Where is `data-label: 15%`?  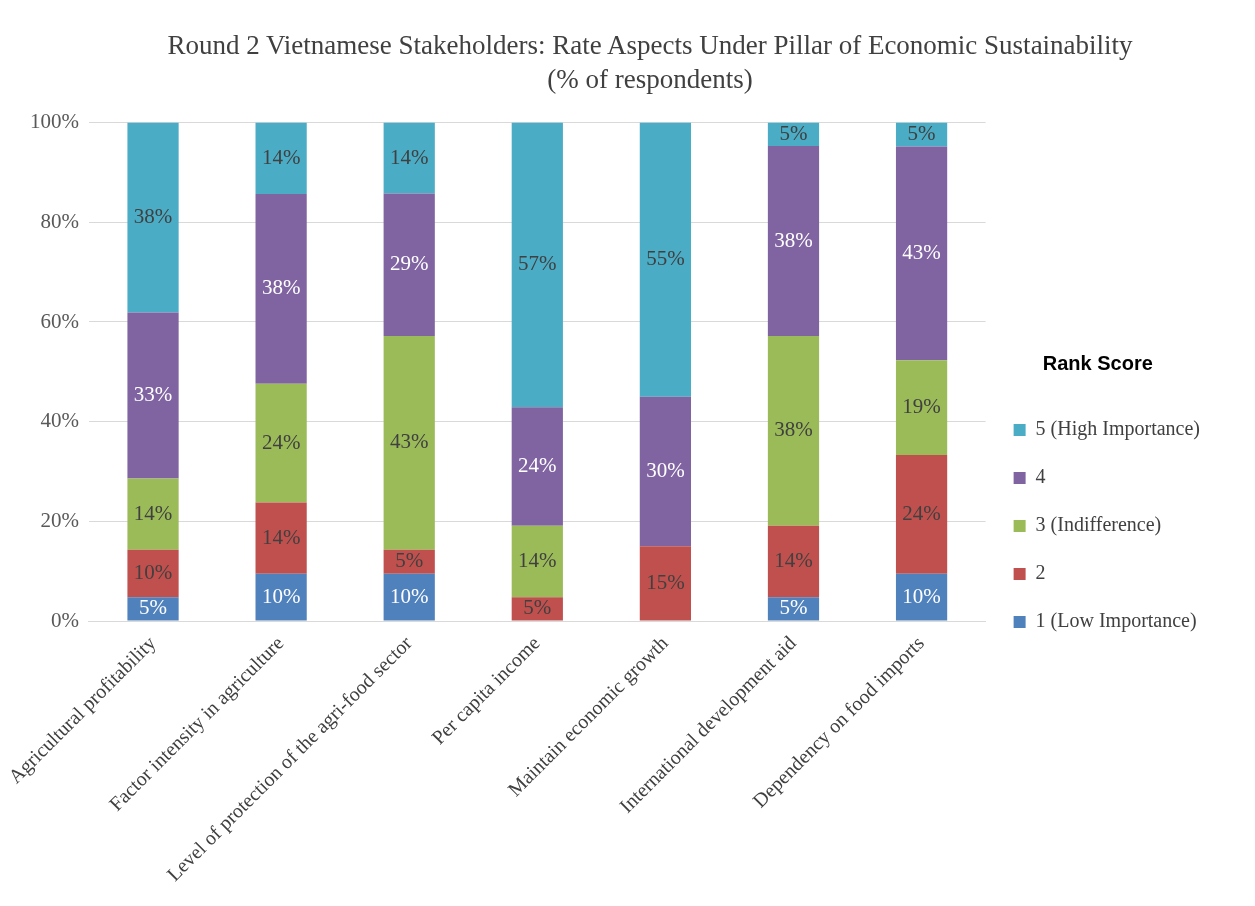
data-label: 15% is located at coordinates (665, 581).